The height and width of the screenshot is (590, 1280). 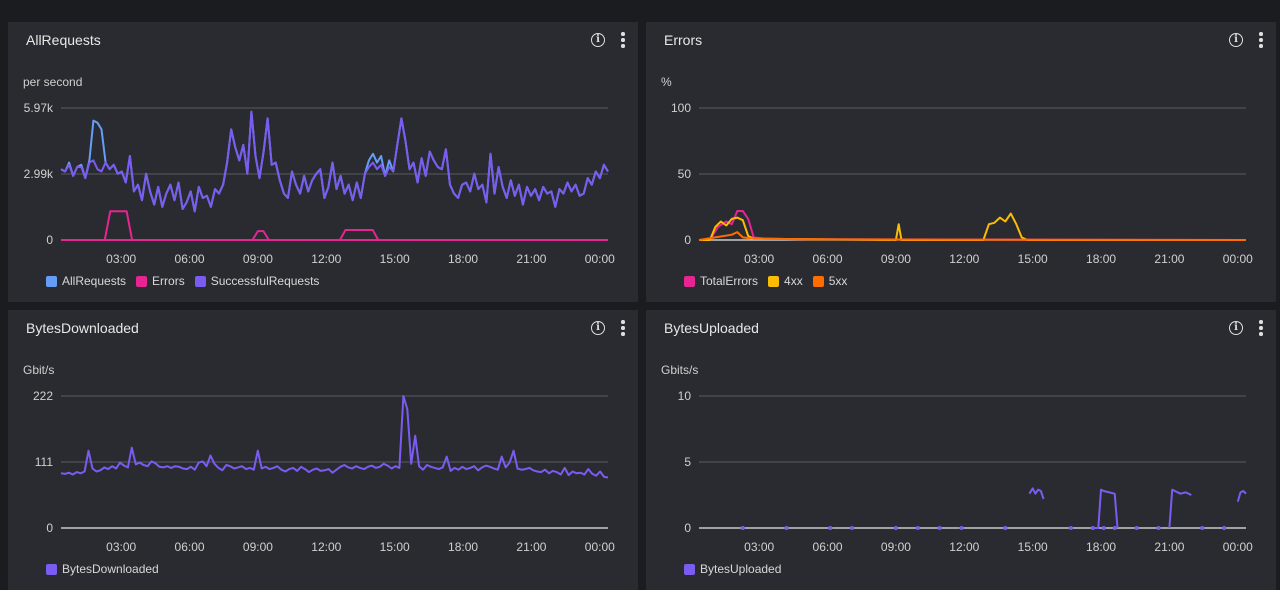 I want to click on series-bytesdownloaded, so click(x=334, y=437).